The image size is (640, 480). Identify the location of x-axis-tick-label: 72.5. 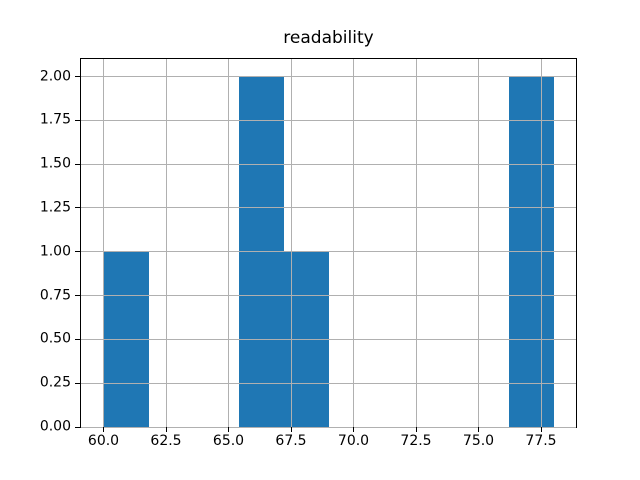
(416, 441).